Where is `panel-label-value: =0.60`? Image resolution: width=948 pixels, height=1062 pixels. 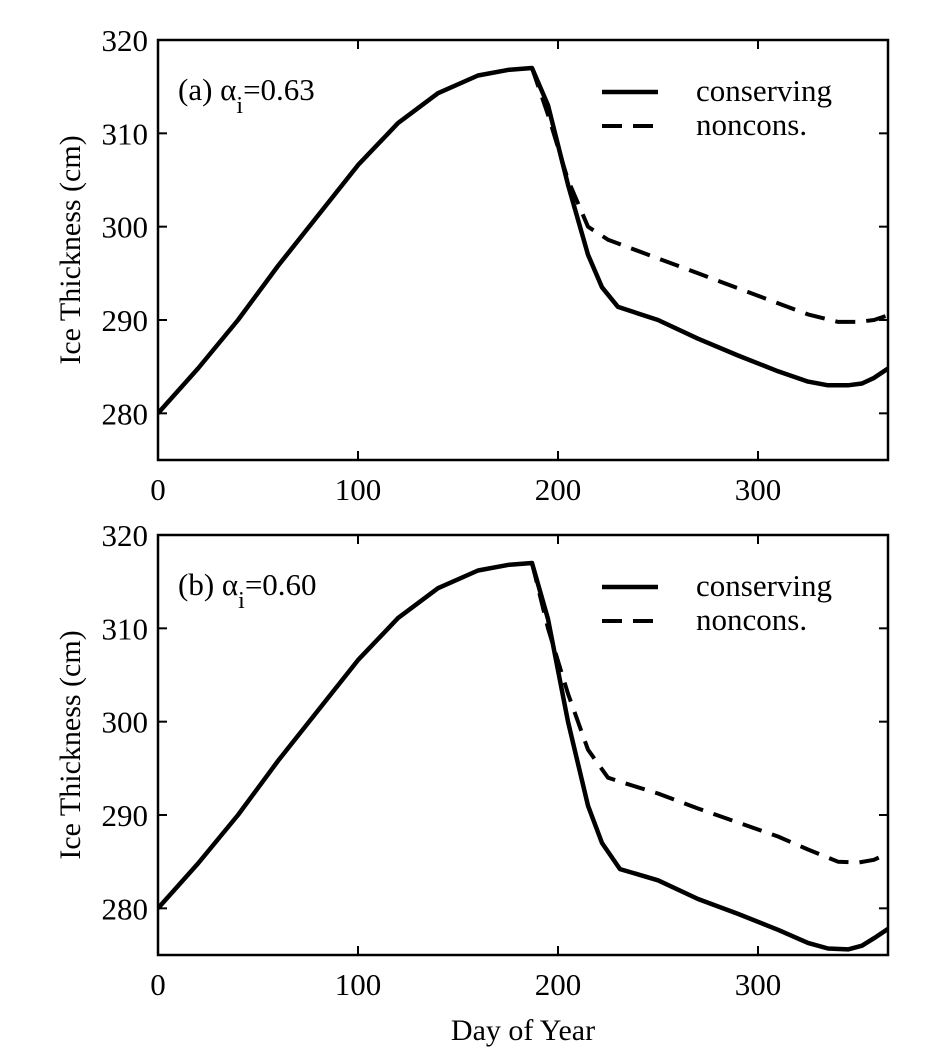 panel-label-value: =0.60 is located at coordinates (281, 584).